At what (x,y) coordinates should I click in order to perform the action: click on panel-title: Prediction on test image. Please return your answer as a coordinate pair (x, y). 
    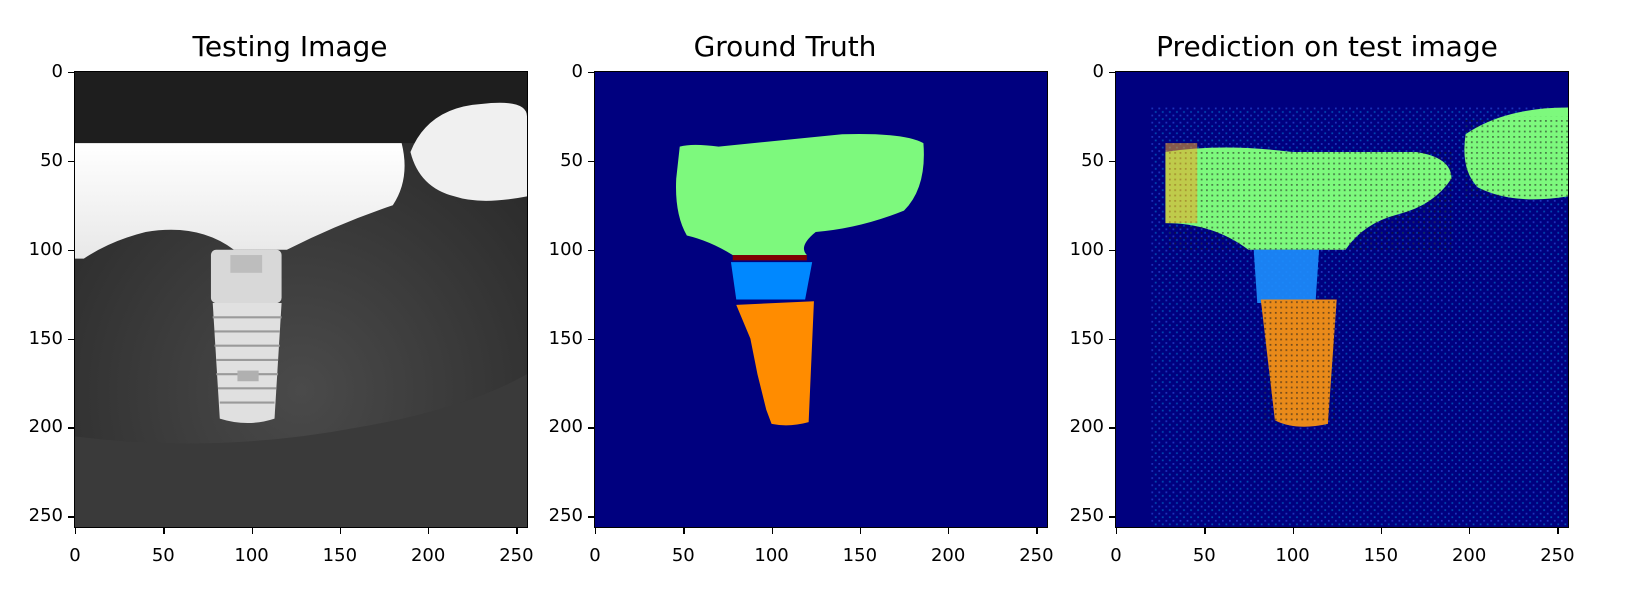
    Looking at the image, I should click on (1327, 46).